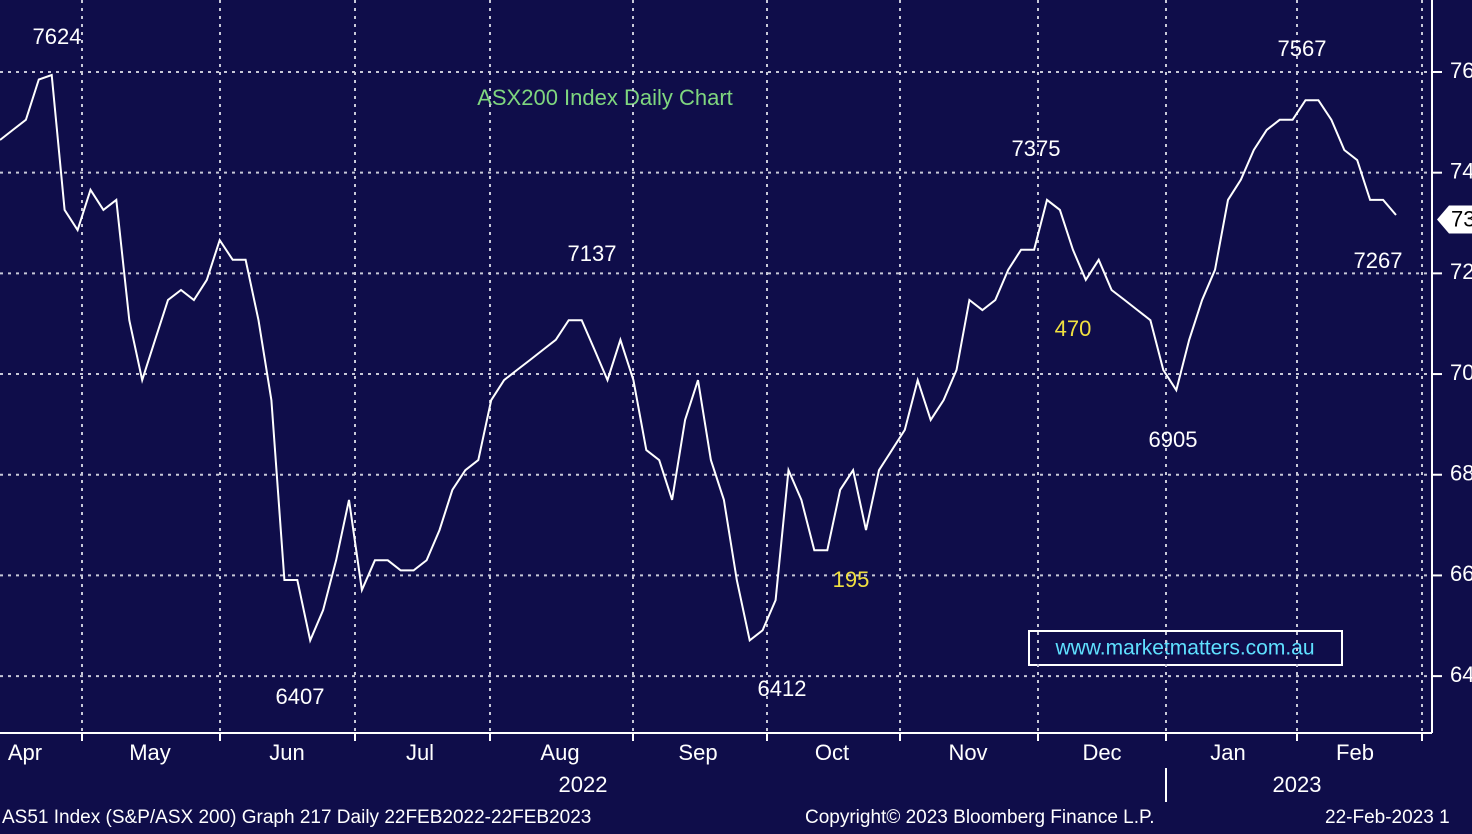 The image size is (1472, 834). What do you see at coordinates (1461, 573) in the screenshot?
I see `y-tick-label: 6600` at bounding box center [1461, 573].